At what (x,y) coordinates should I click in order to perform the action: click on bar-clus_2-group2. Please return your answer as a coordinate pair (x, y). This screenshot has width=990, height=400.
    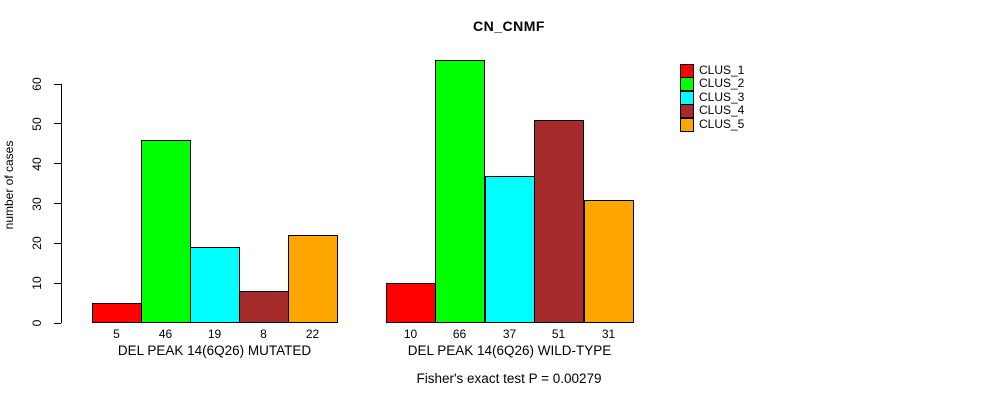
    Looking at the image, I should click on (460, 191).